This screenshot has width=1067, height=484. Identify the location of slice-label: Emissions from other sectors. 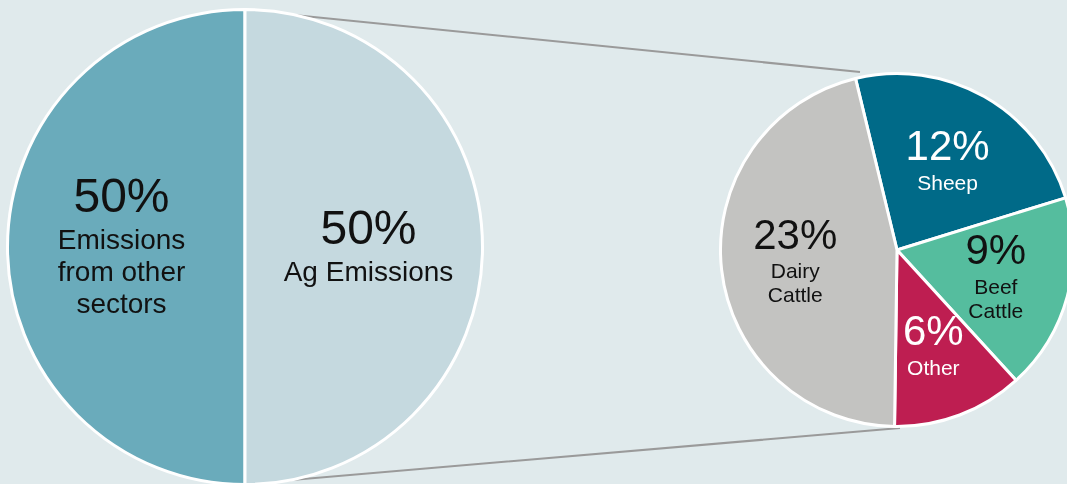
(121, 271).